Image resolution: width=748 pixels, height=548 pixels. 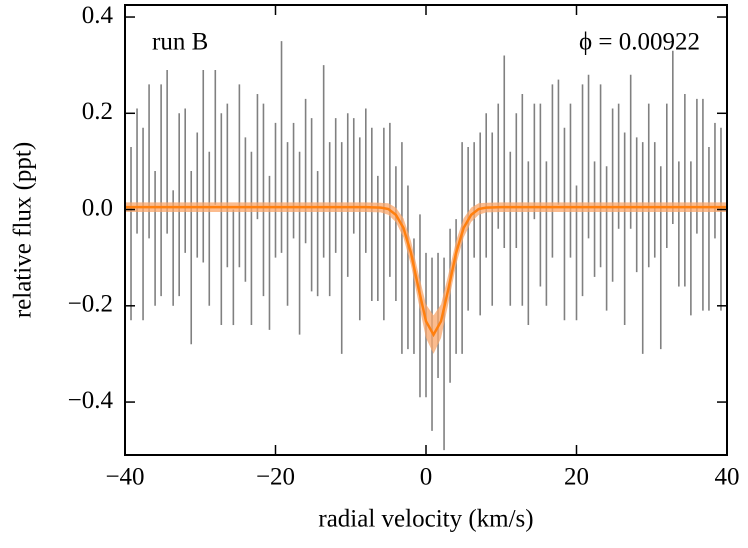 What do you see at coordinates (639, 42) in the screenshot?
I see `annotation: ϕ = 0.00922` at bounding box center [639, 42].